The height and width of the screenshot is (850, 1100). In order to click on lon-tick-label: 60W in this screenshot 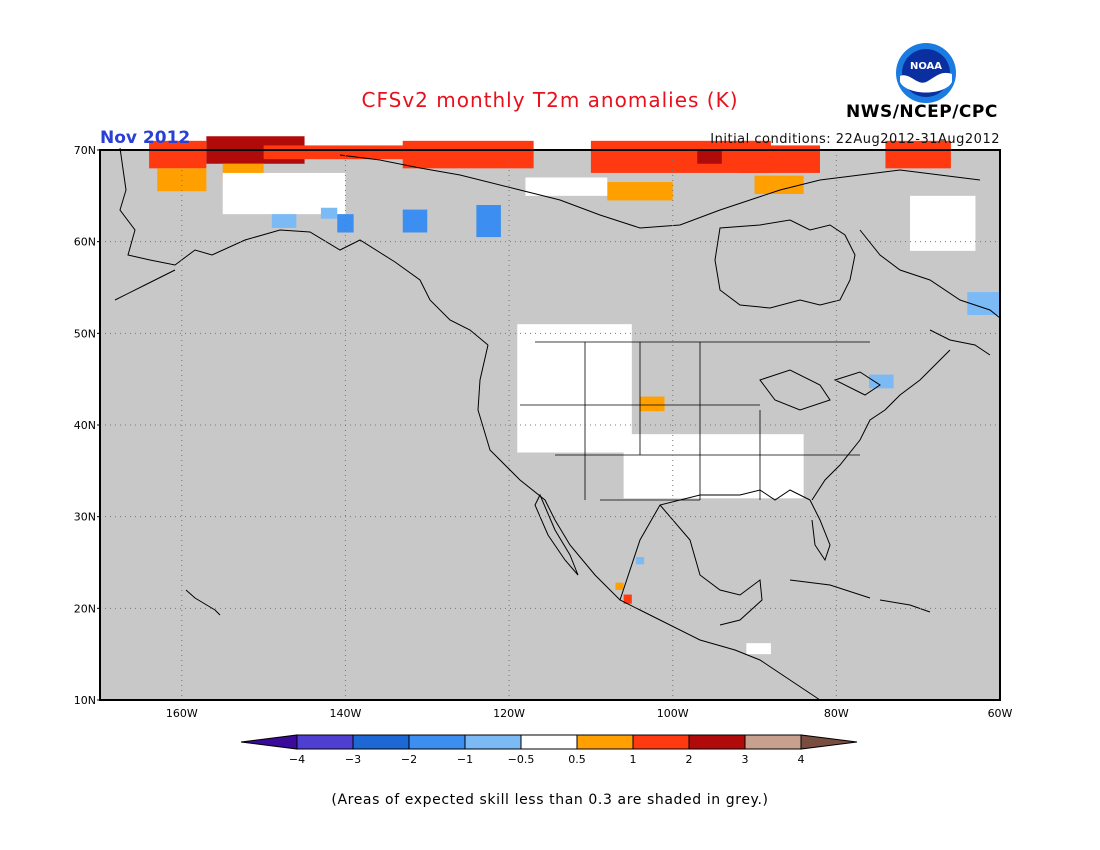, I will do `click(1000, 713)`.